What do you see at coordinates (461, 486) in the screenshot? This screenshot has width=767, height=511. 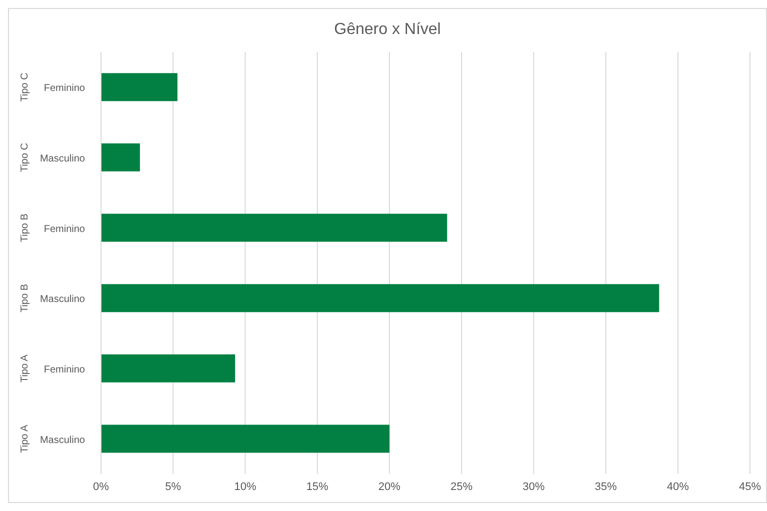 I see `x-tick-label: 25%` at bounding box center [461, 486].